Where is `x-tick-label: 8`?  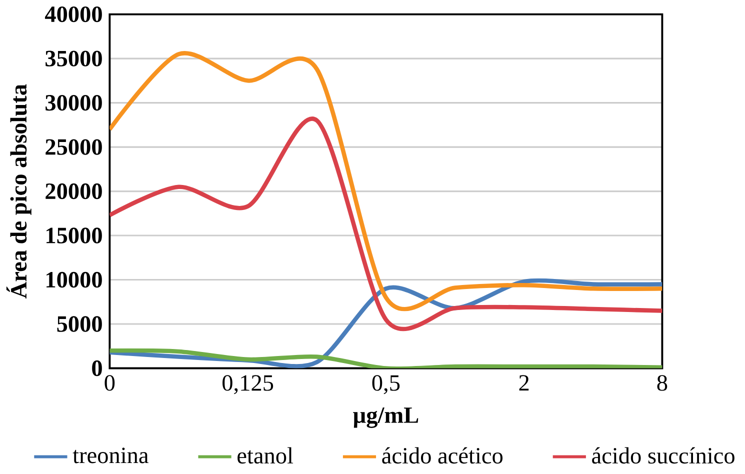 x-tick-label: 8 is located at coordinates (662, 383).